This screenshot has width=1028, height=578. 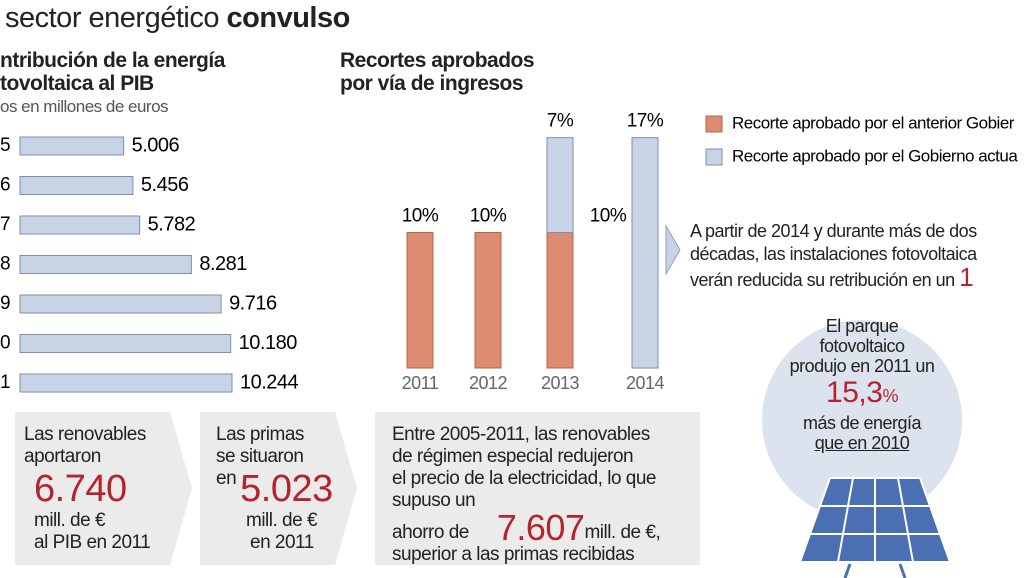 I want to click on y-tick-label: 8, so click(x=5, y=264).